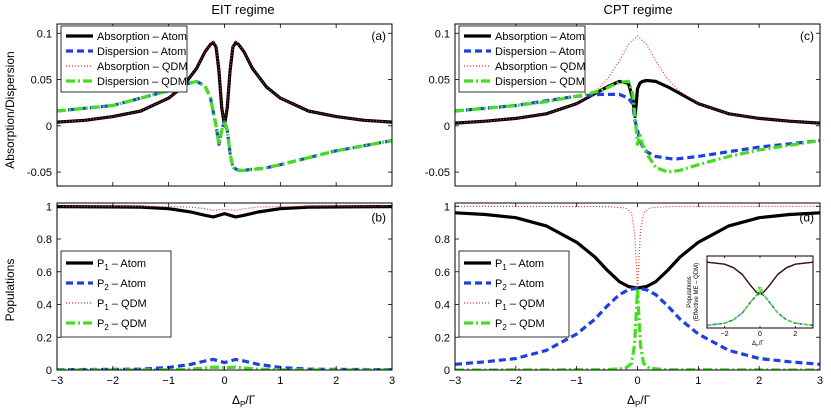  I want to click on panel-d-inset: −2 0 2 ΔP/Γ Populations(Effective ME – QDM), so click(750, 301).